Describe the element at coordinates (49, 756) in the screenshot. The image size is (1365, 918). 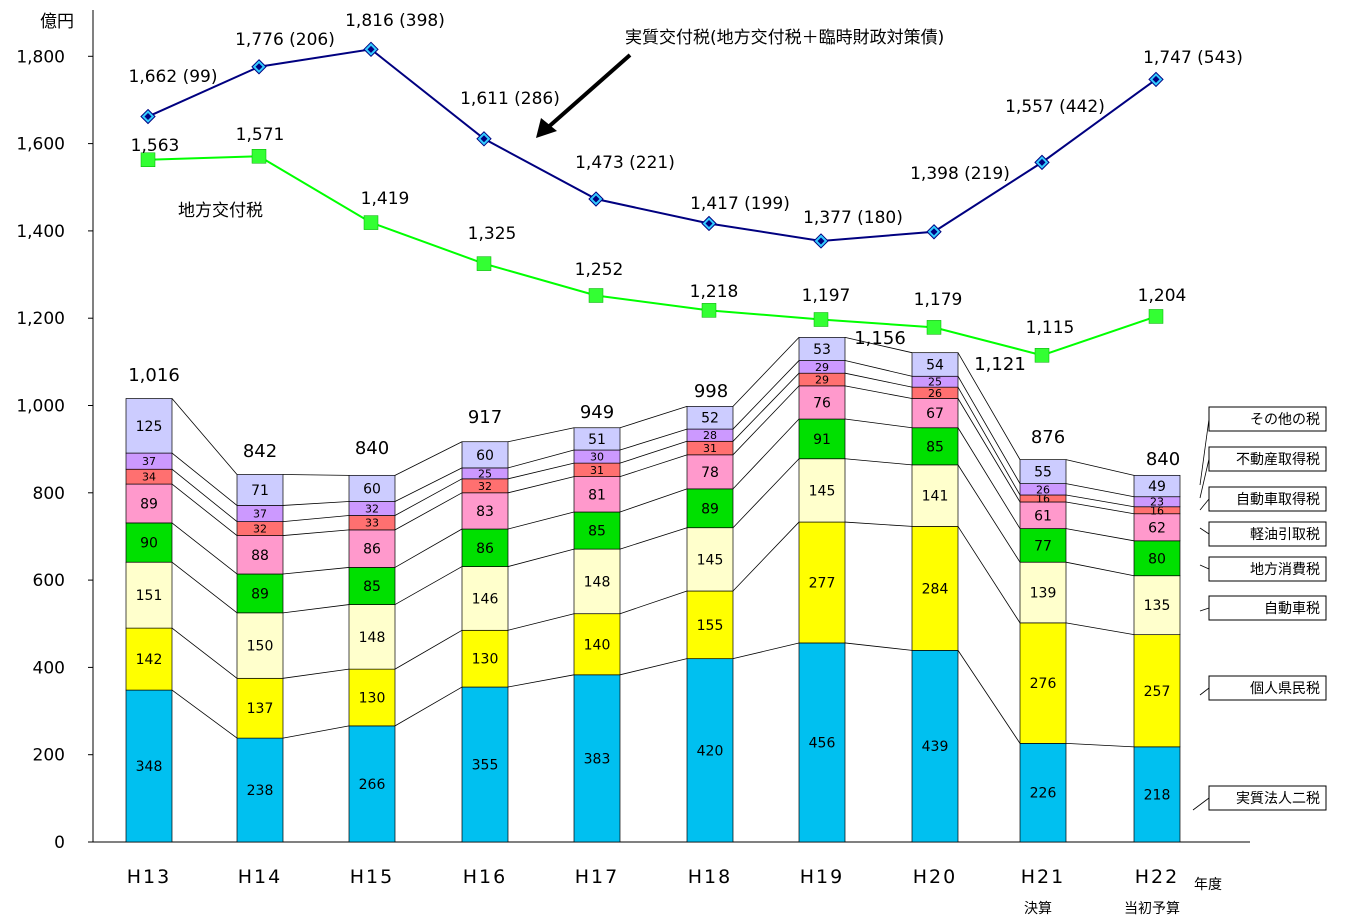
I see `y-tick-label: 200` at that location.